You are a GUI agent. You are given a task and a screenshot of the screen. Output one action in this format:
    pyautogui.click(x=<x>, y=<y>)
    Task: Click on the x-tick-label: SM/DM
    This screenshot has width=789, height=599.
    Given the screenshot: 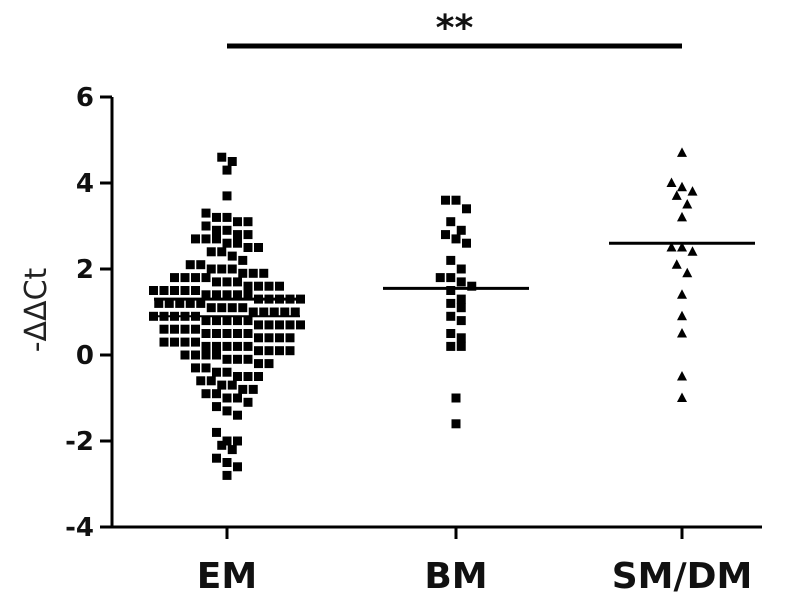 What is the action you would take?
    pyautogui.click(x=682, y=576)
    